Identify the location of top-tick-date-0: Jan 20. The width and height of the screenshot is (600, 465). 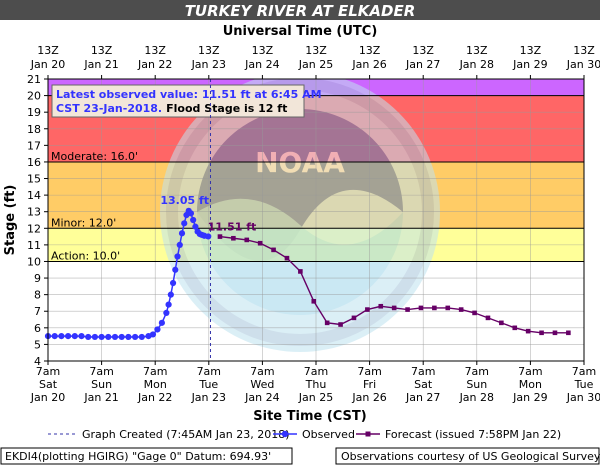
(47, 64).